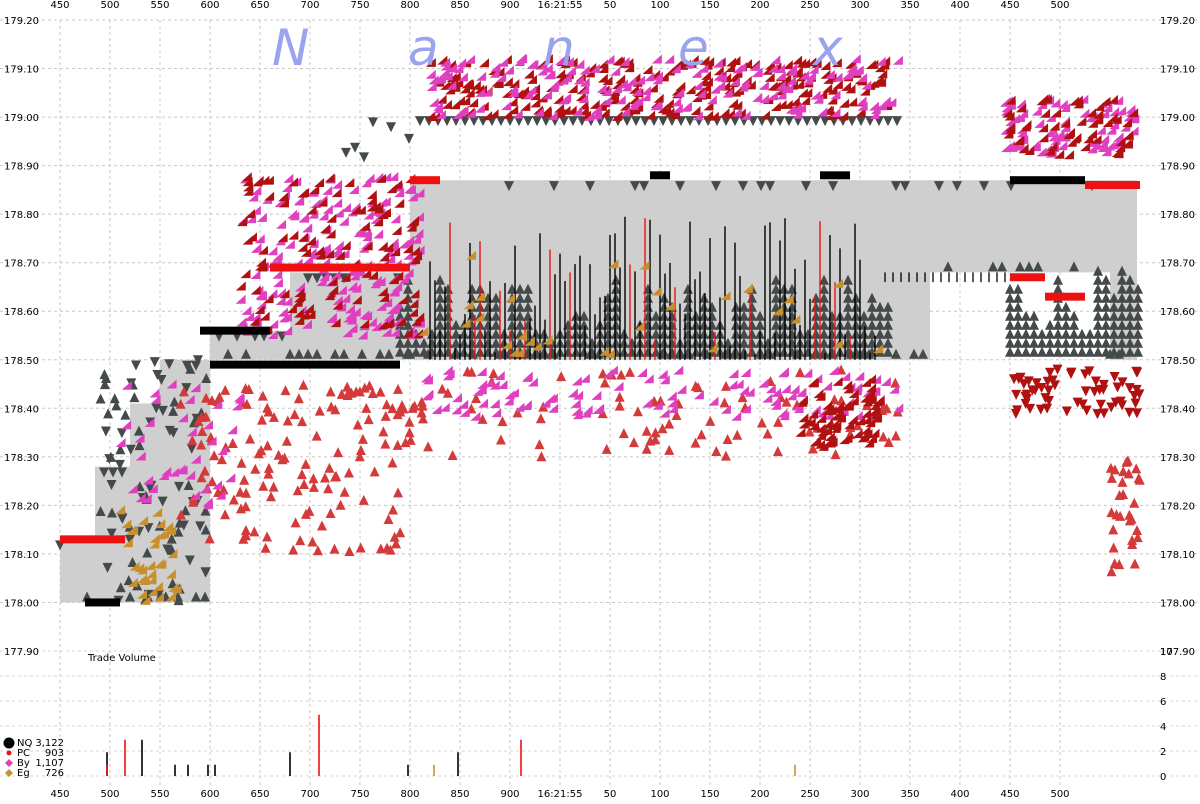 This screenshot has height=804, width=1200. Describe the element at coordinates (49, 763) in the screenshot. I see `legend-series-count: 1,107` at that location.